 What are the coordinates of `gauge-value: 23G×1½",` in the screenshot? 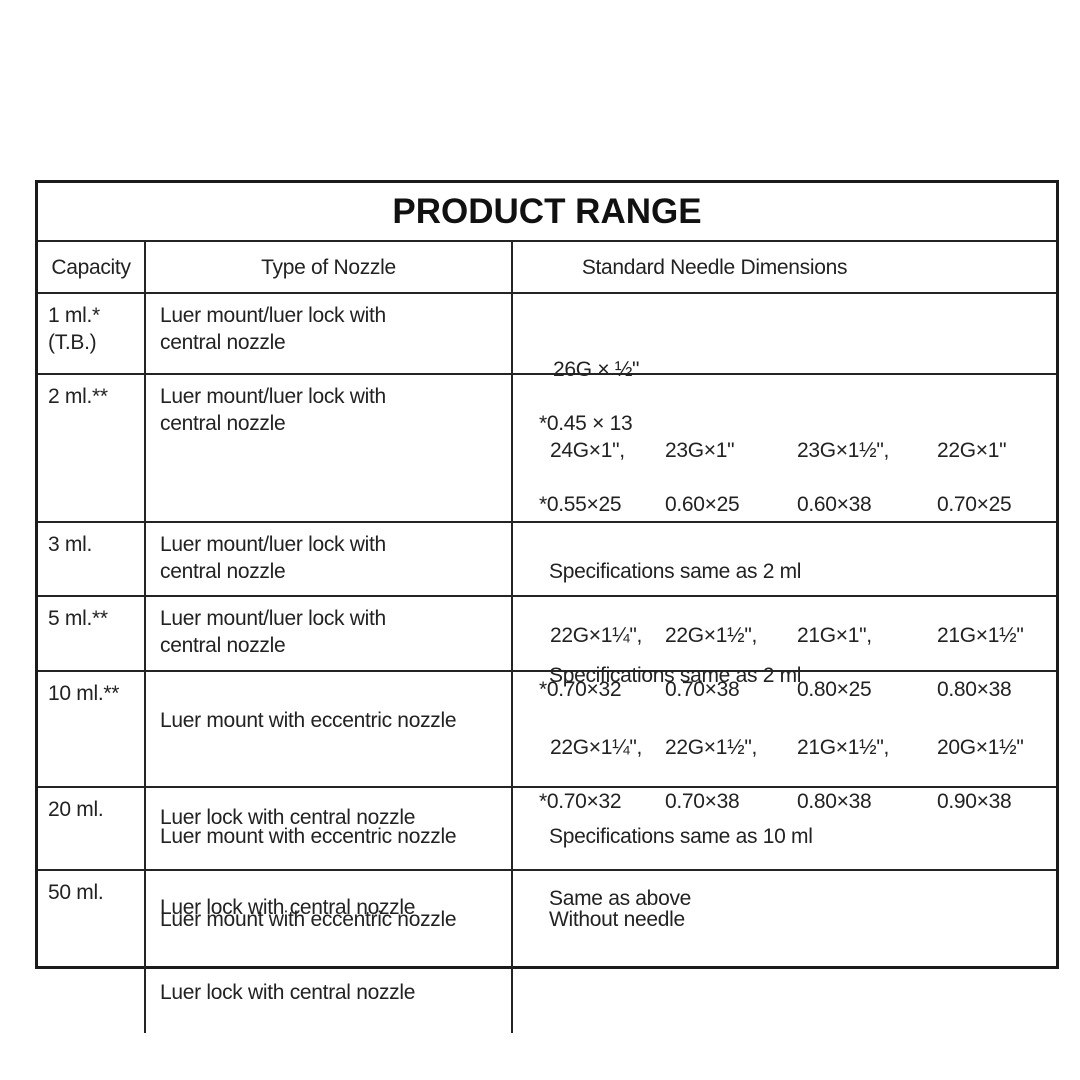 It's located at (843, 450).